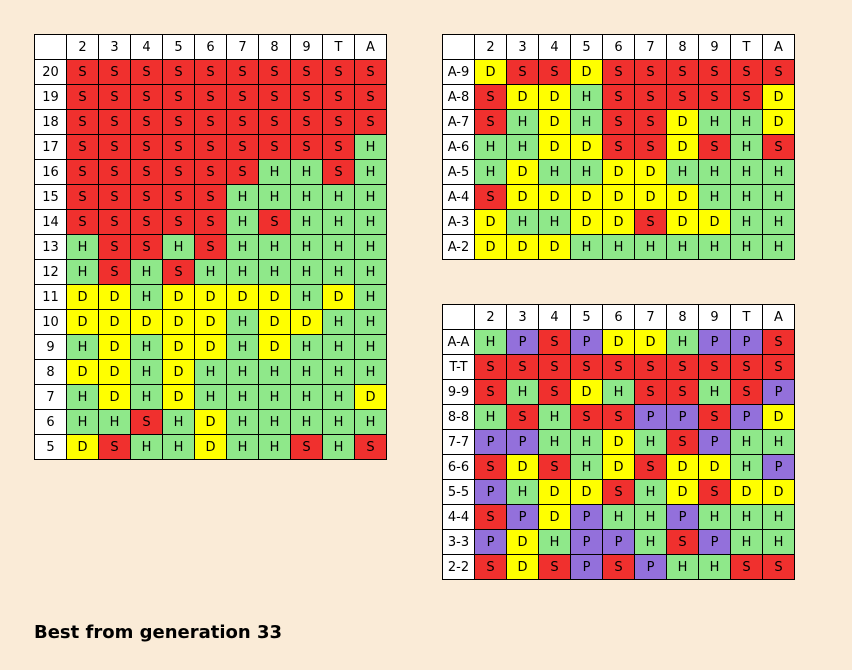  Describe the element at coordinates (178, 47) in the screenshot. I see `dealer-card-header: 5` at that location.